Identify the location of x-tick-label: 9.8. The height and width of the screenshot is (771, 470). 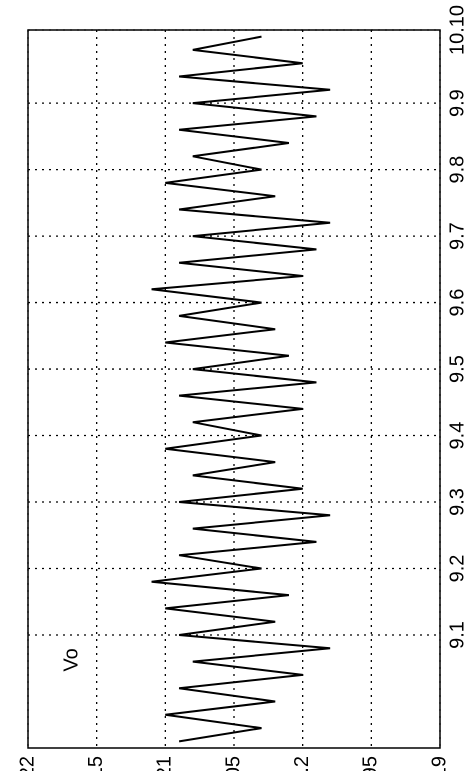
(457, 170).